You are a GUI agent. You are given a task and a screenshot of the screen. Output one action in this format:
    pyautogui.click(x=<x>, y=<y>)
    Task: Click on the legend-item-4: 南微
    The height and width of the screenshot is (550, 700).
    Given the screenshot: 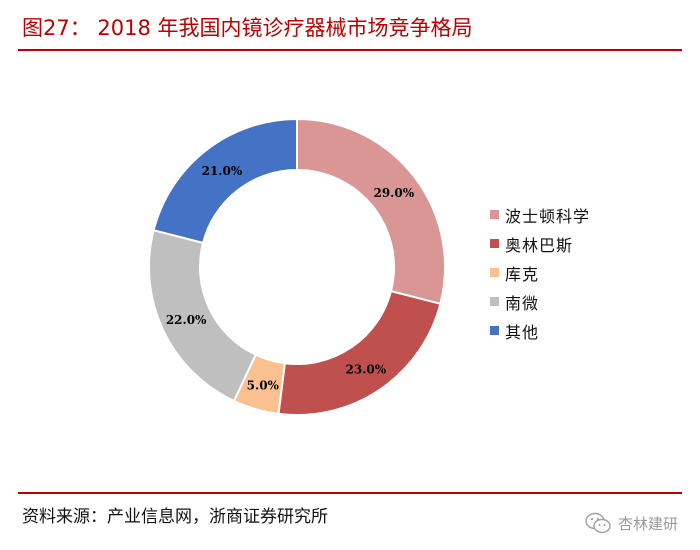 What is the action you would take?
    pyautogui.click(x=540, y=301)
    